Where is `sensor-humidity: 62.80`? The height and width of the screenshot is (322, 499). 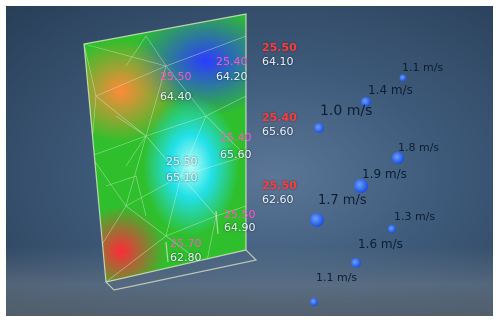 sensor-humidity: 62.80 is located at coordinates (186, 257).